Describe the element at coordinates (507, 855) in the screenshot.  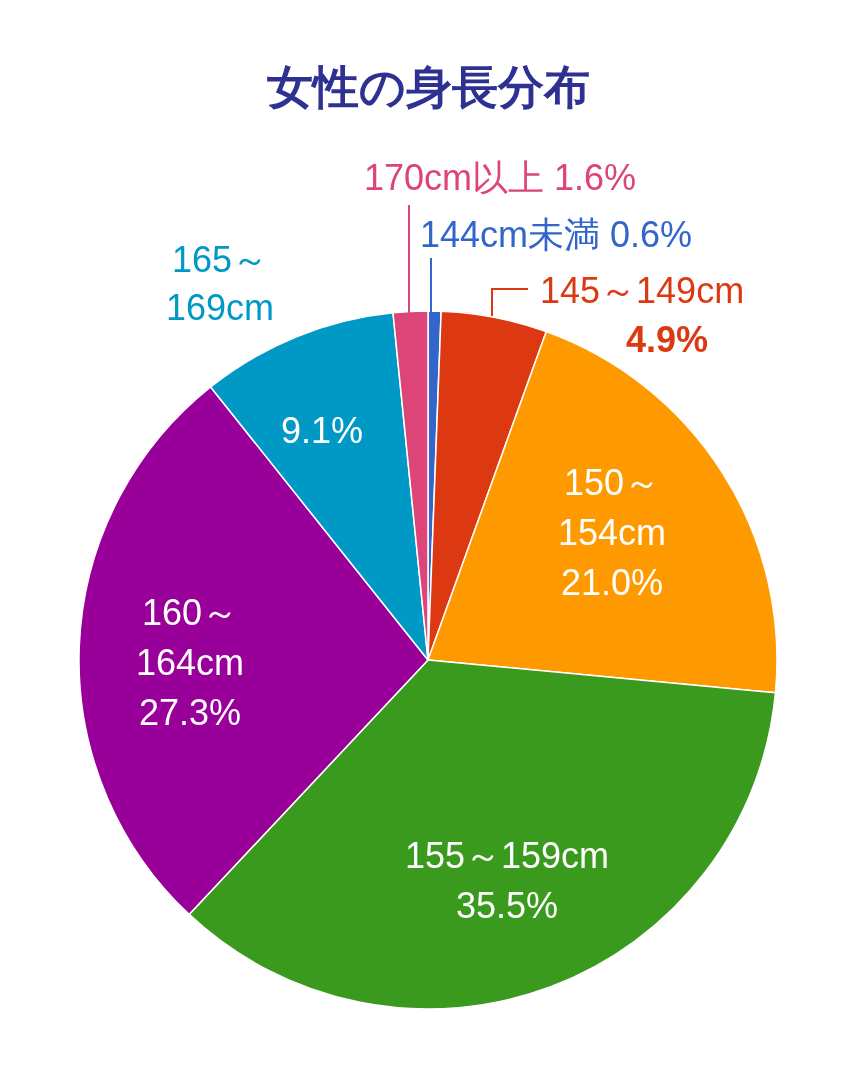
I see `slice-label: 155～159cm` at that location.